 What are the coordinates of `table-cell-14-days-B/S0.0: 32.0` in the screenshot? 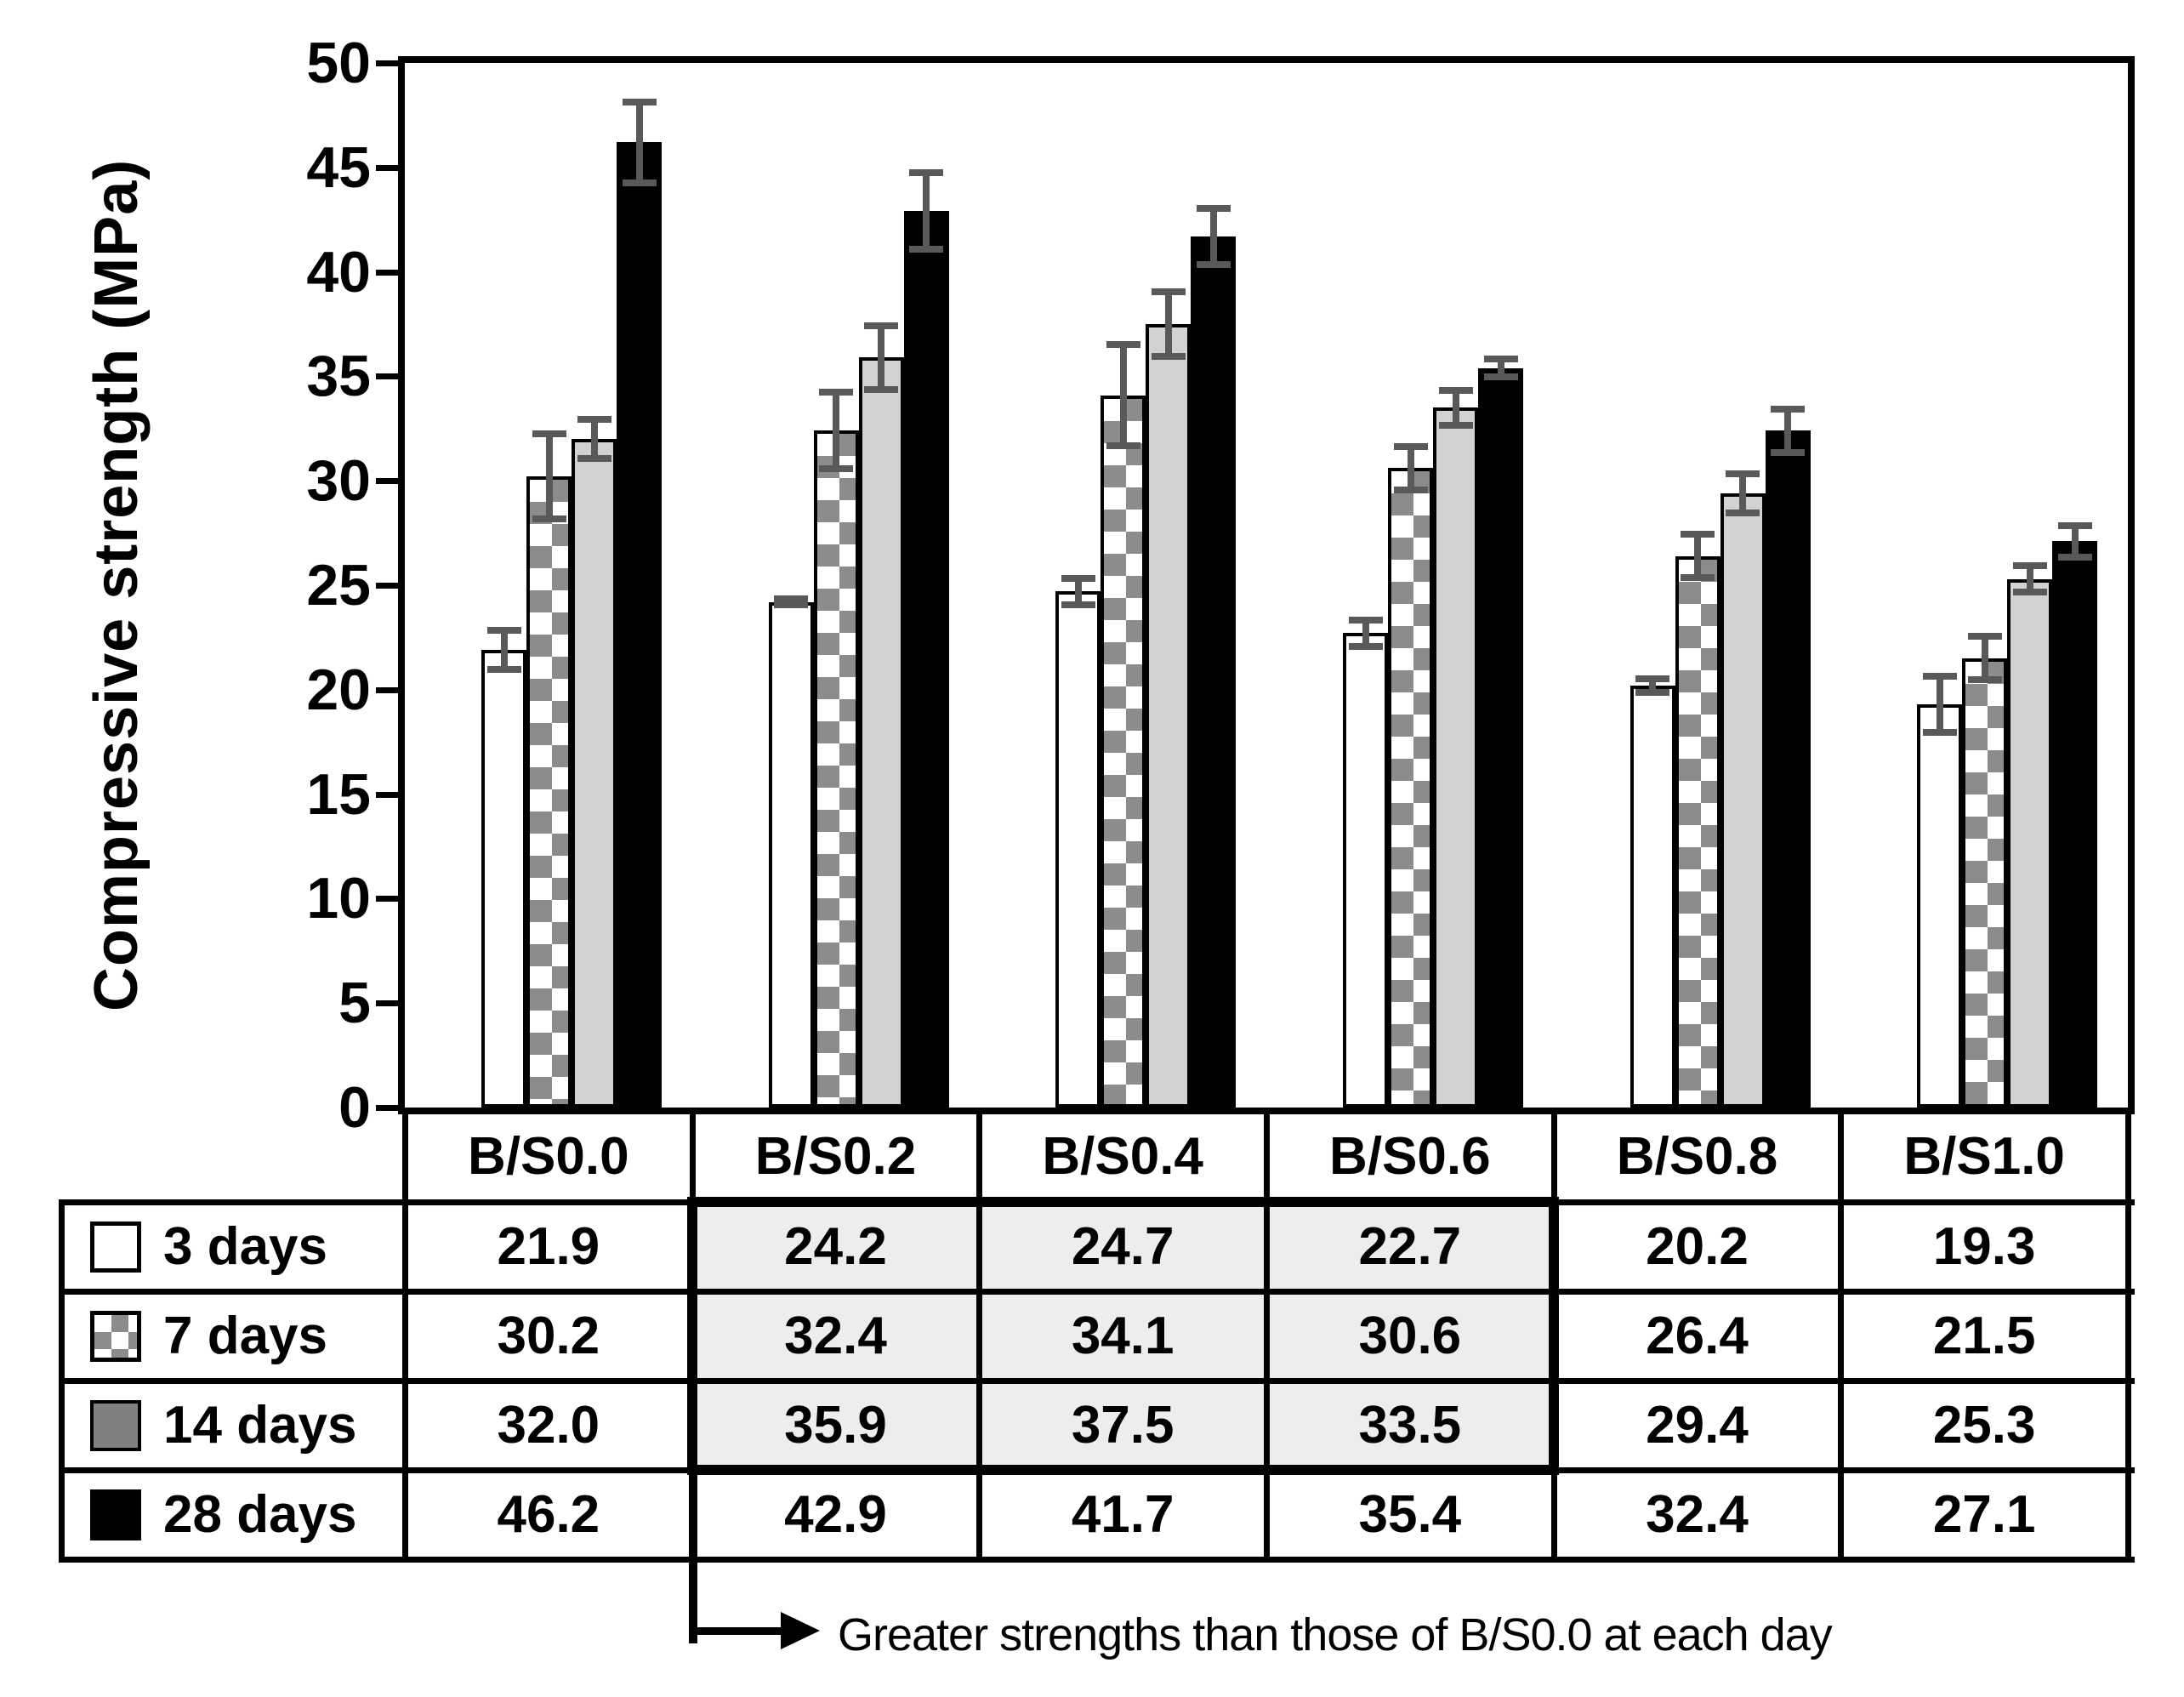 It's located at (548, 1425).